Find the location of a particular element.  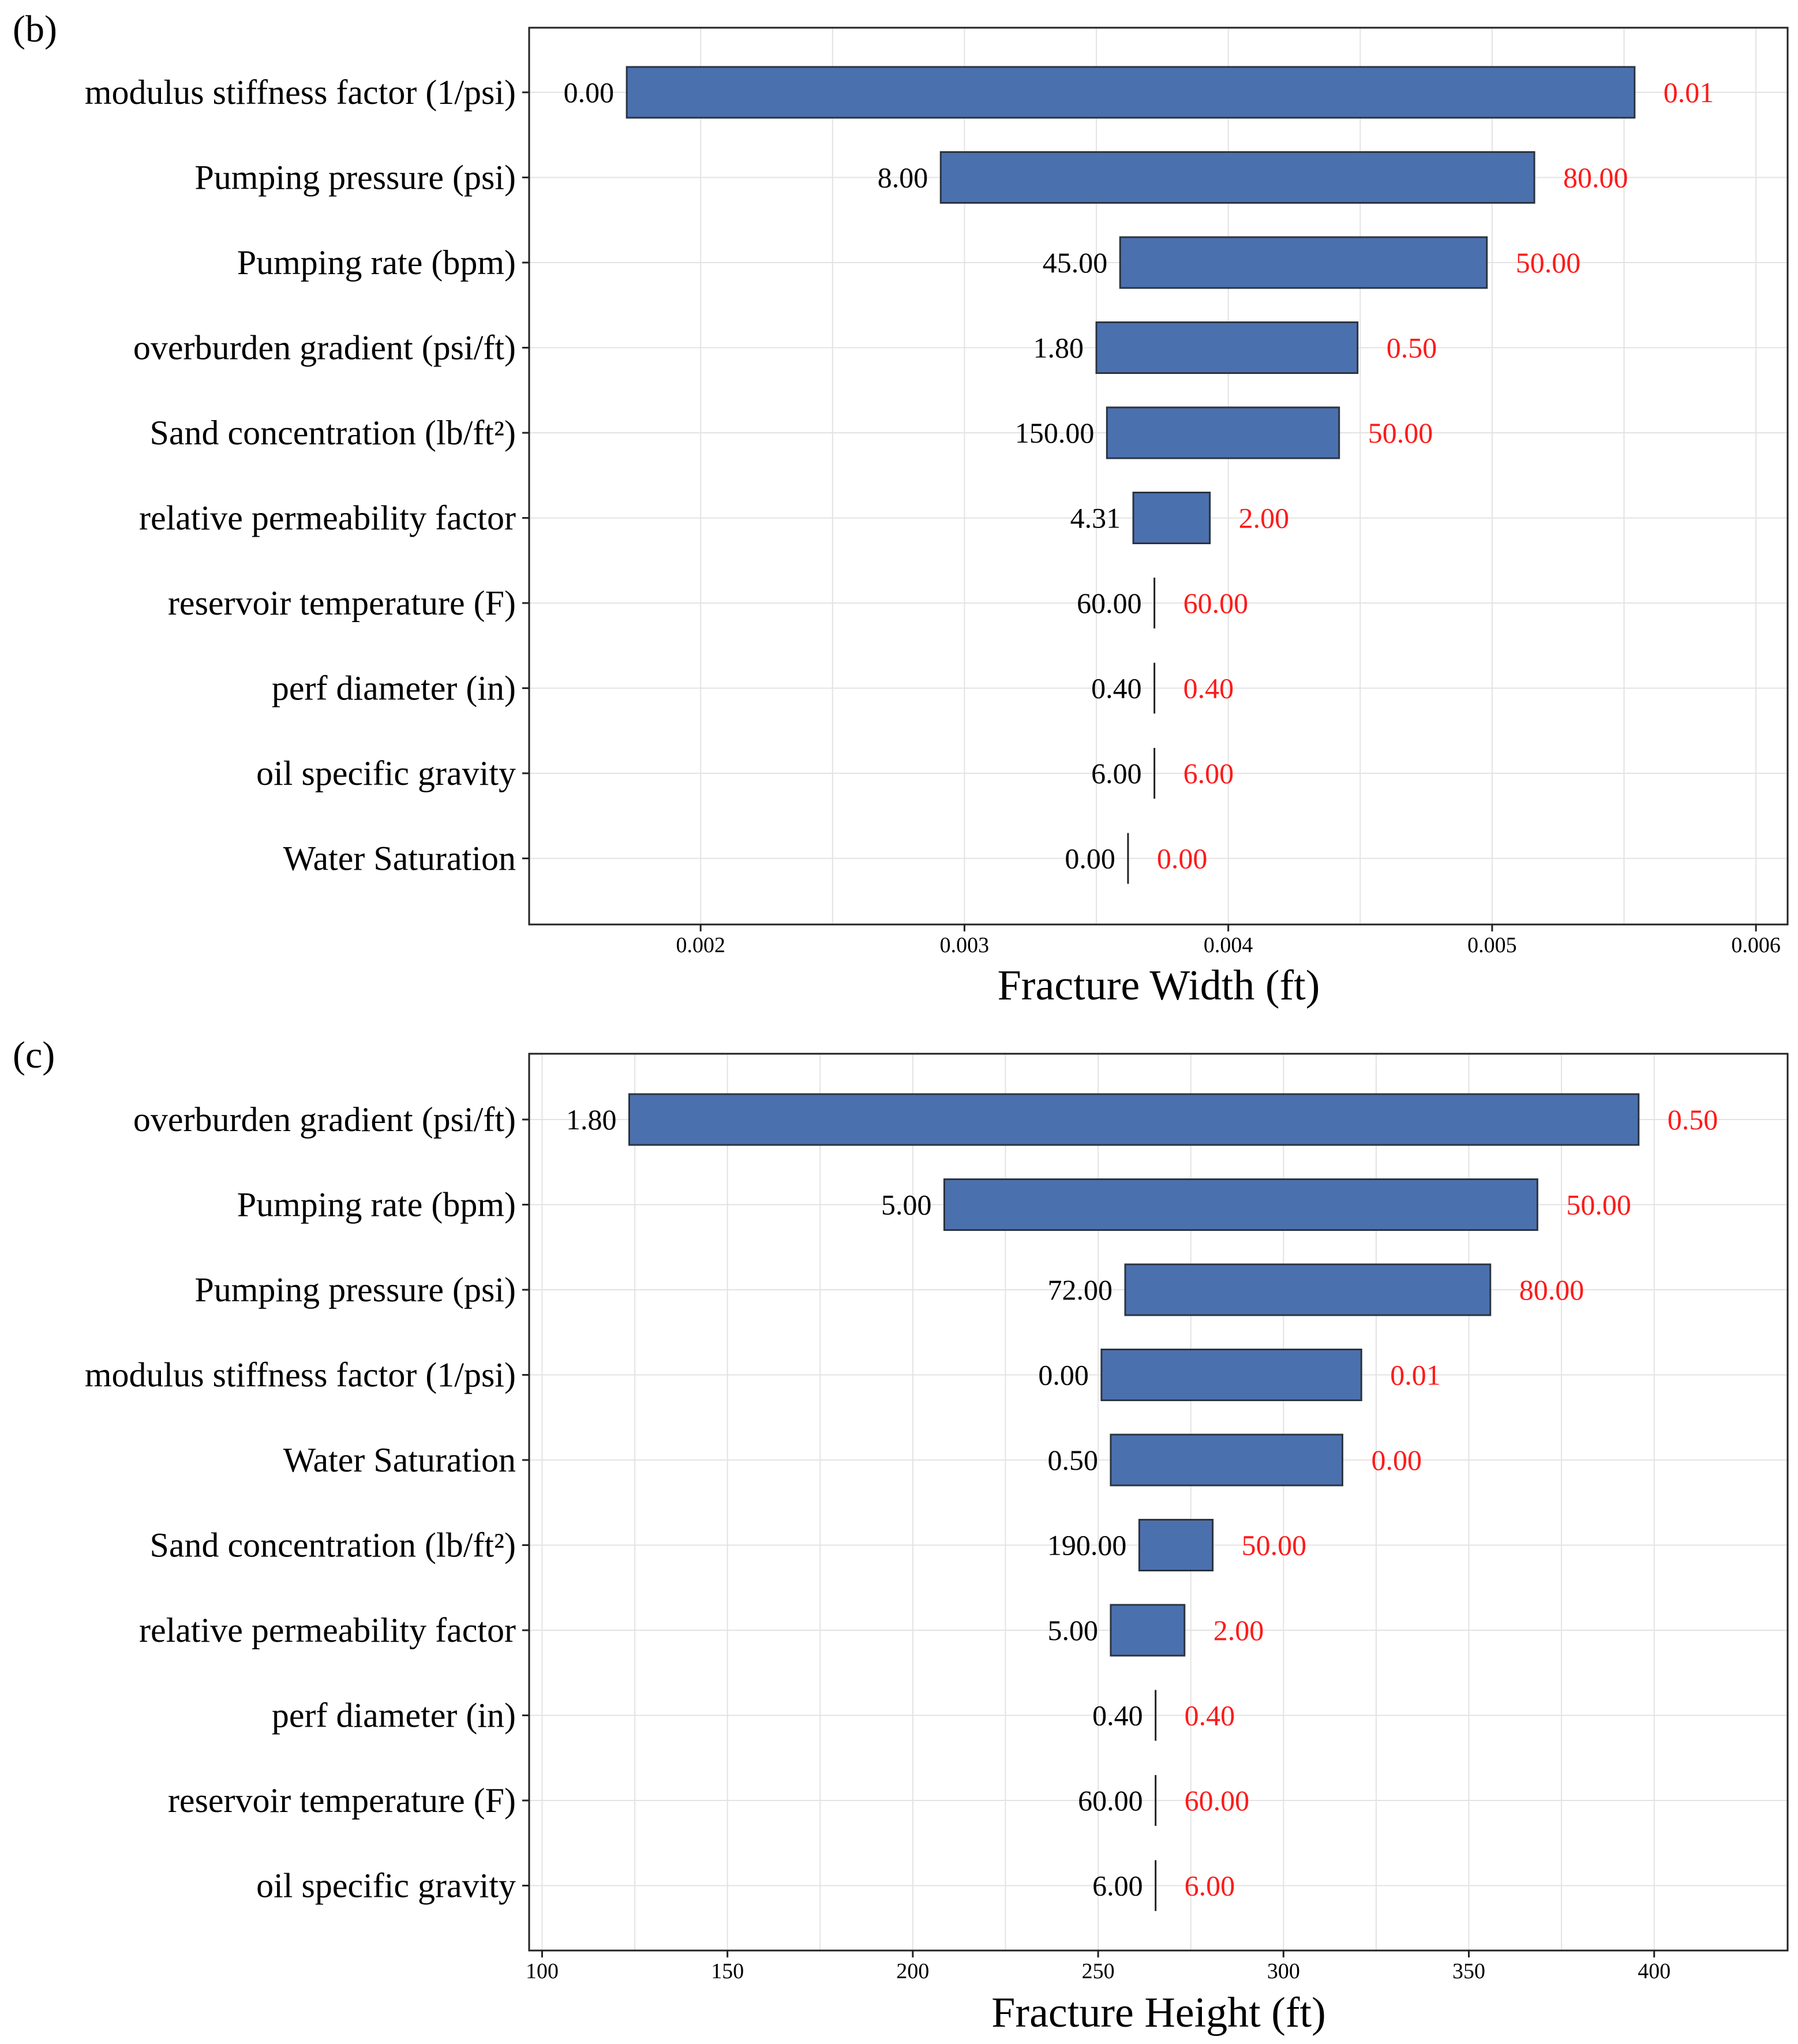

low-value-label: 0.50 is located at coordinates (1072, 1460).